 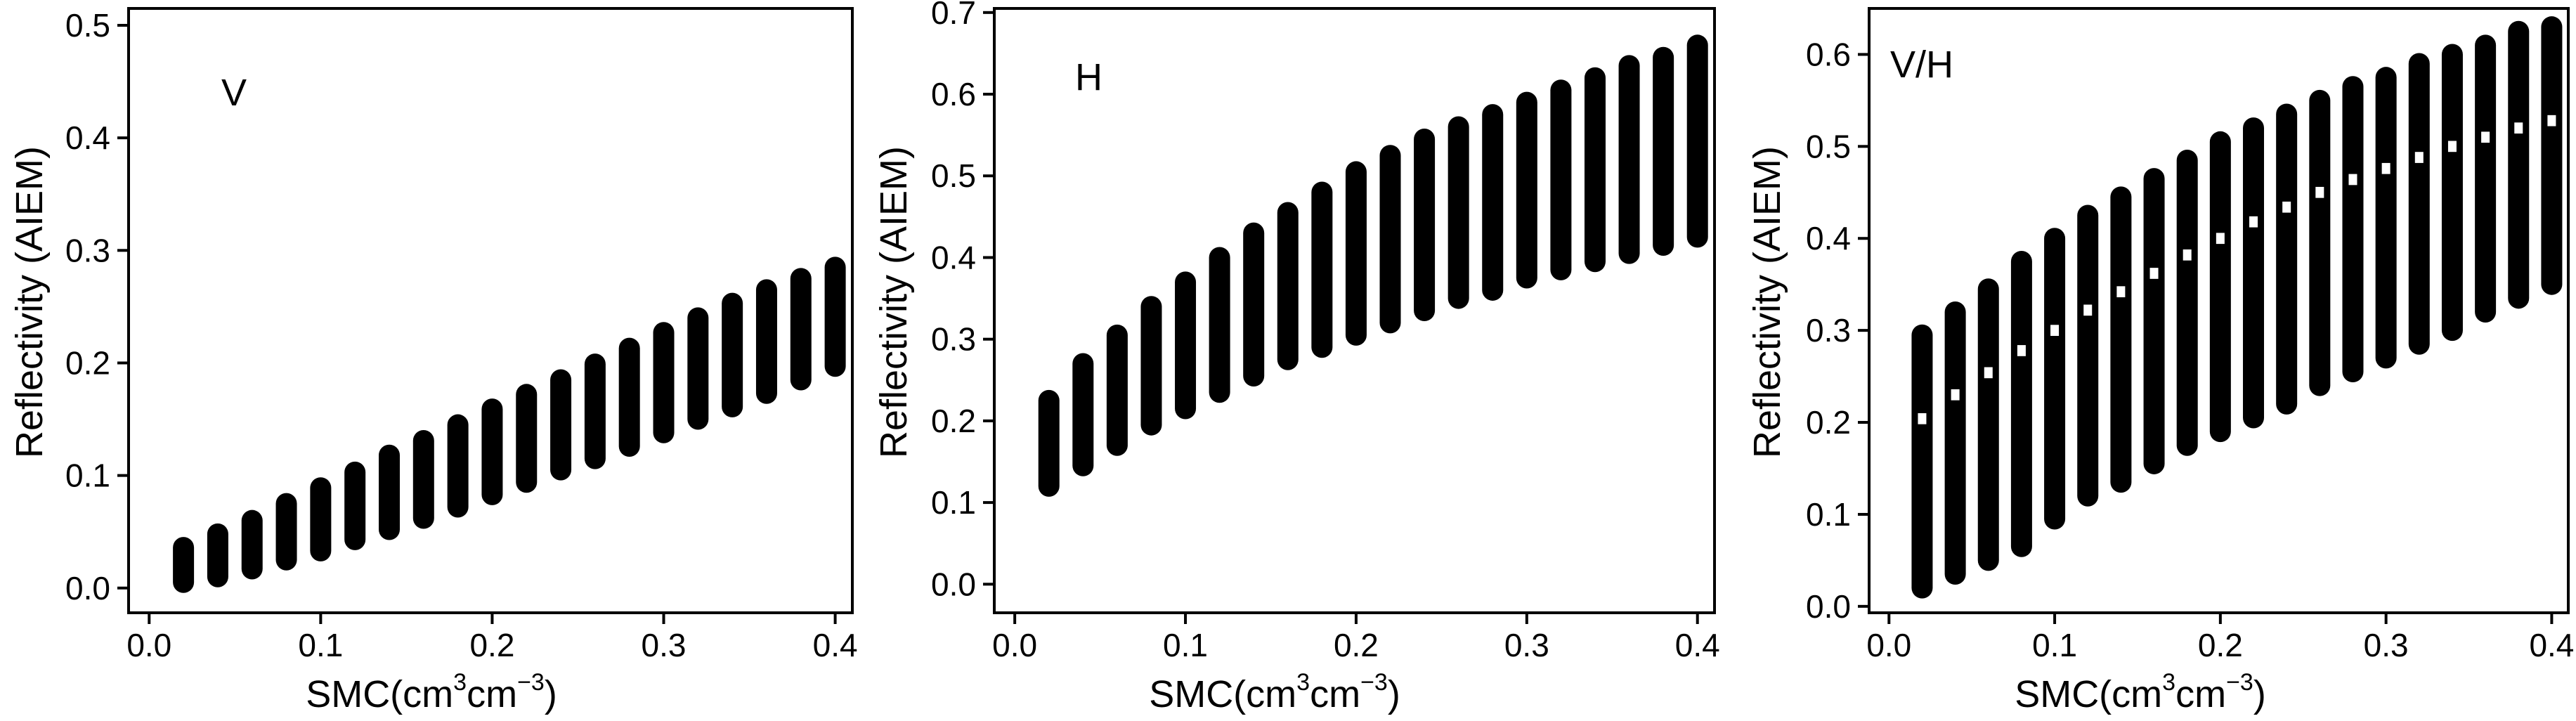 I want to click on panel-label: V, so click(x=234, y=93).